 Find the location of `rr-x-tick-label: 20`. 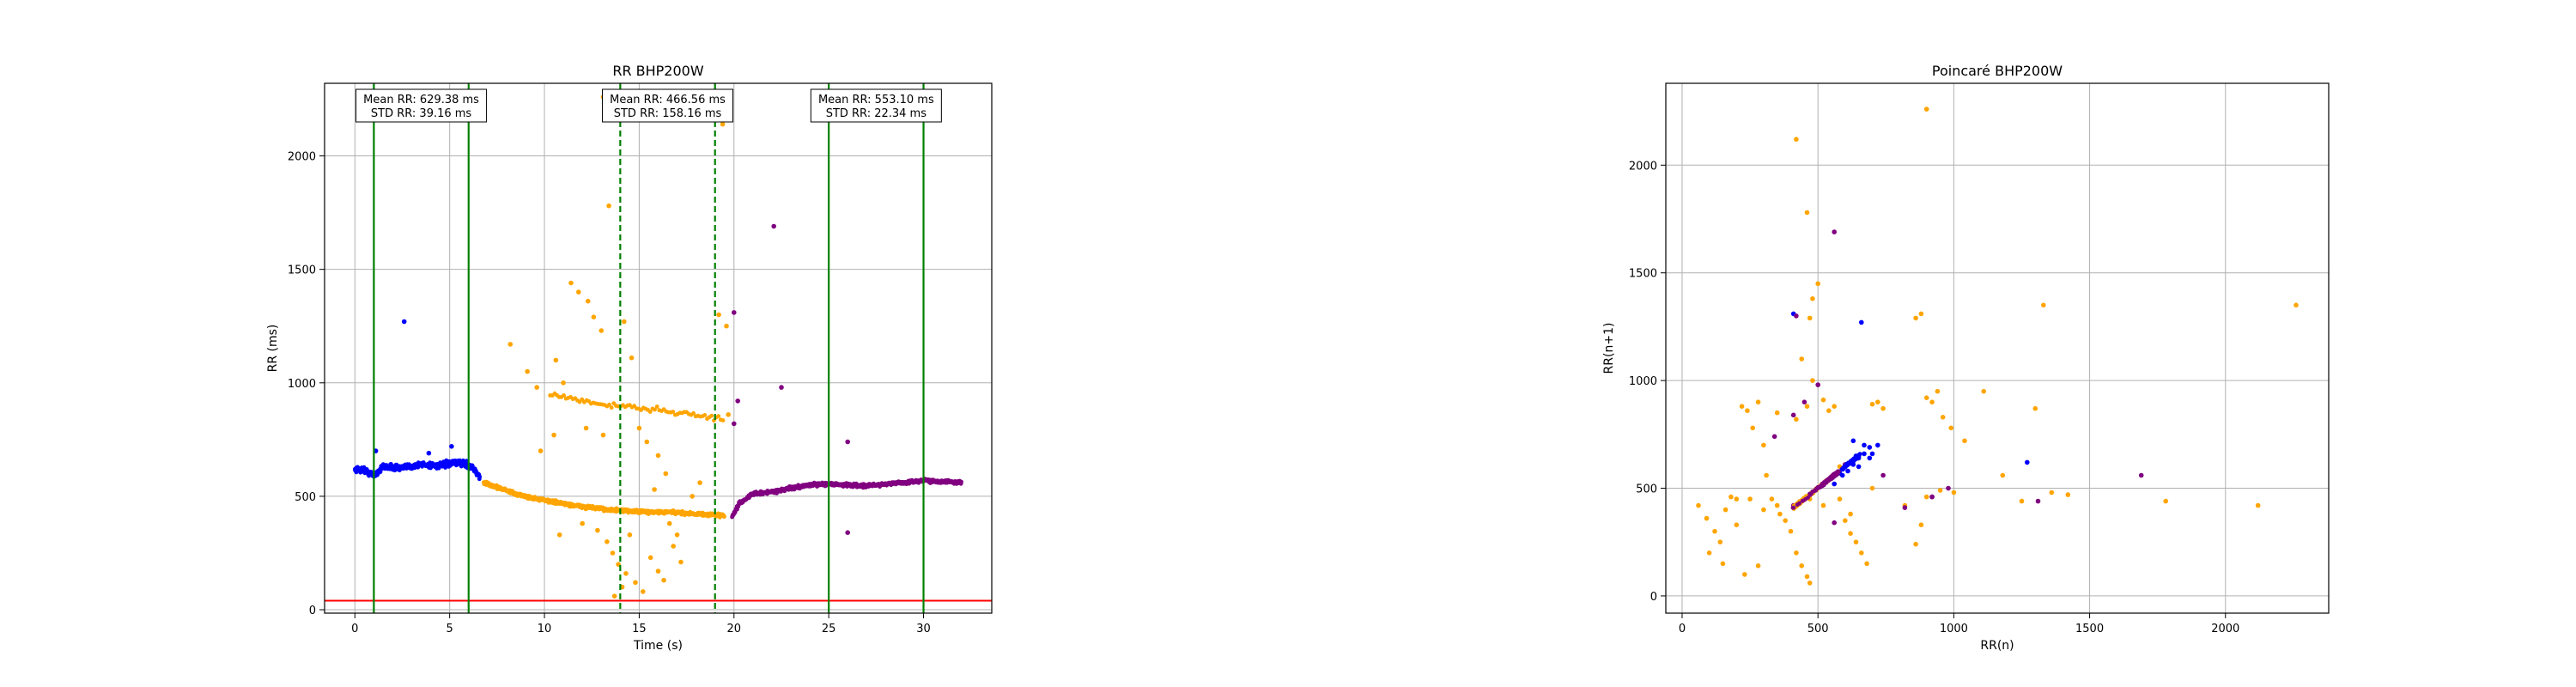

rr-x-tick-label: 20 is located at coordinates (735, 629).